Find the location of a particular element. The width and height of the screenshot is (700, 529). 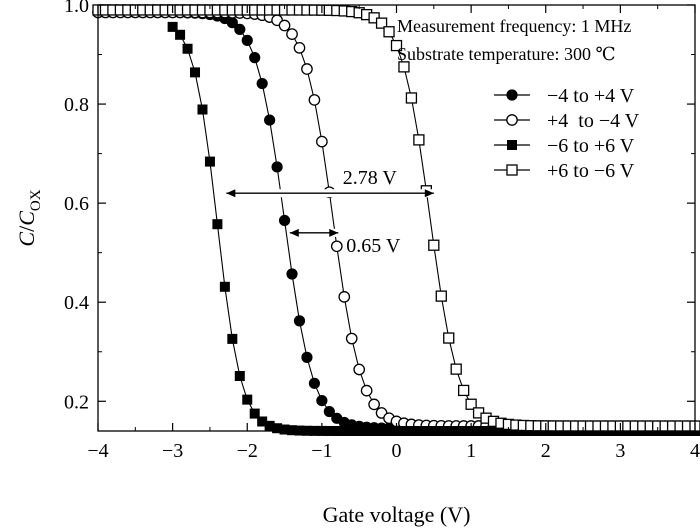

legend-entry-0: −4 to +4 V is located at coordinates (564, 96).